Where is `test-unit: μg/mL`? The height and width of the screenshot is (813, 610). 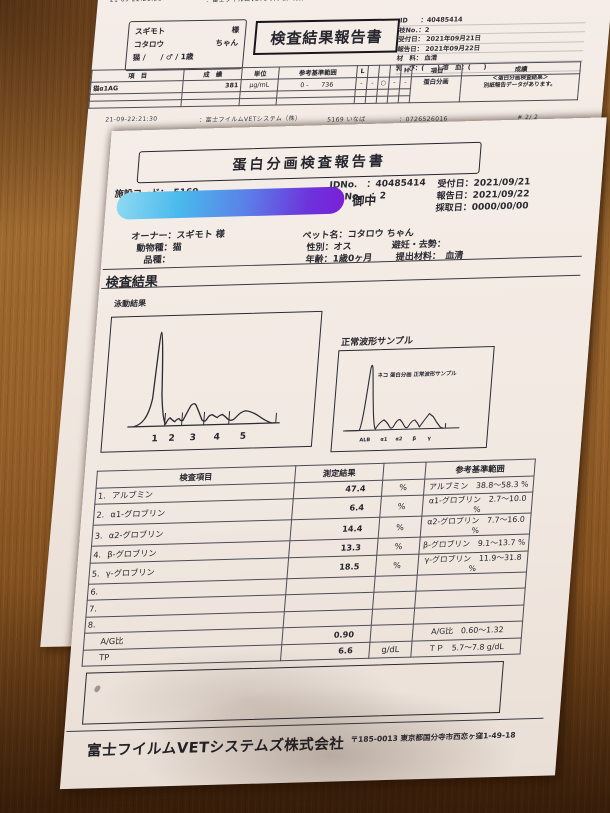 test-unit: μg/mL is located at coordinates (259, 85).